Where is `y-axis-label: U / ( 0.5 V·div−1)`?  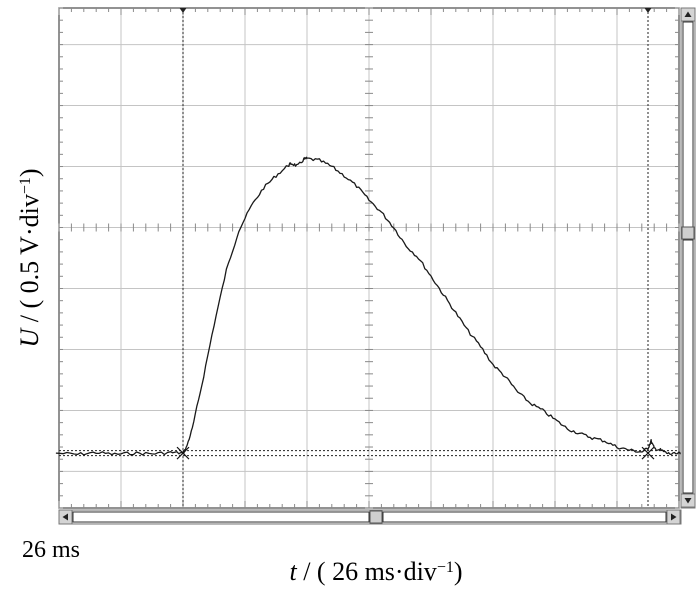 y-axis-label: U / ( 0.5 V·div−1) is located at coordinates (29, 257).